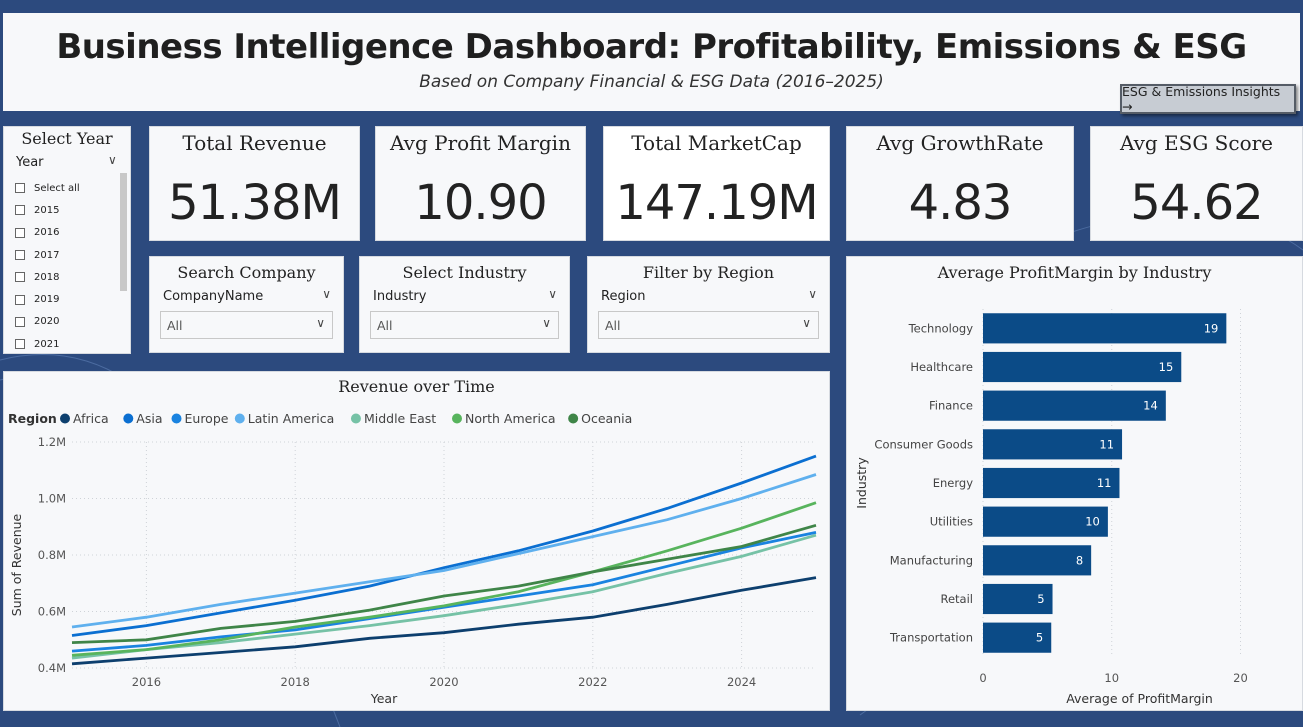 This screenshot has width=1303, height=727. I want to click on region-dropdown: All ∨, so click(708, 325).